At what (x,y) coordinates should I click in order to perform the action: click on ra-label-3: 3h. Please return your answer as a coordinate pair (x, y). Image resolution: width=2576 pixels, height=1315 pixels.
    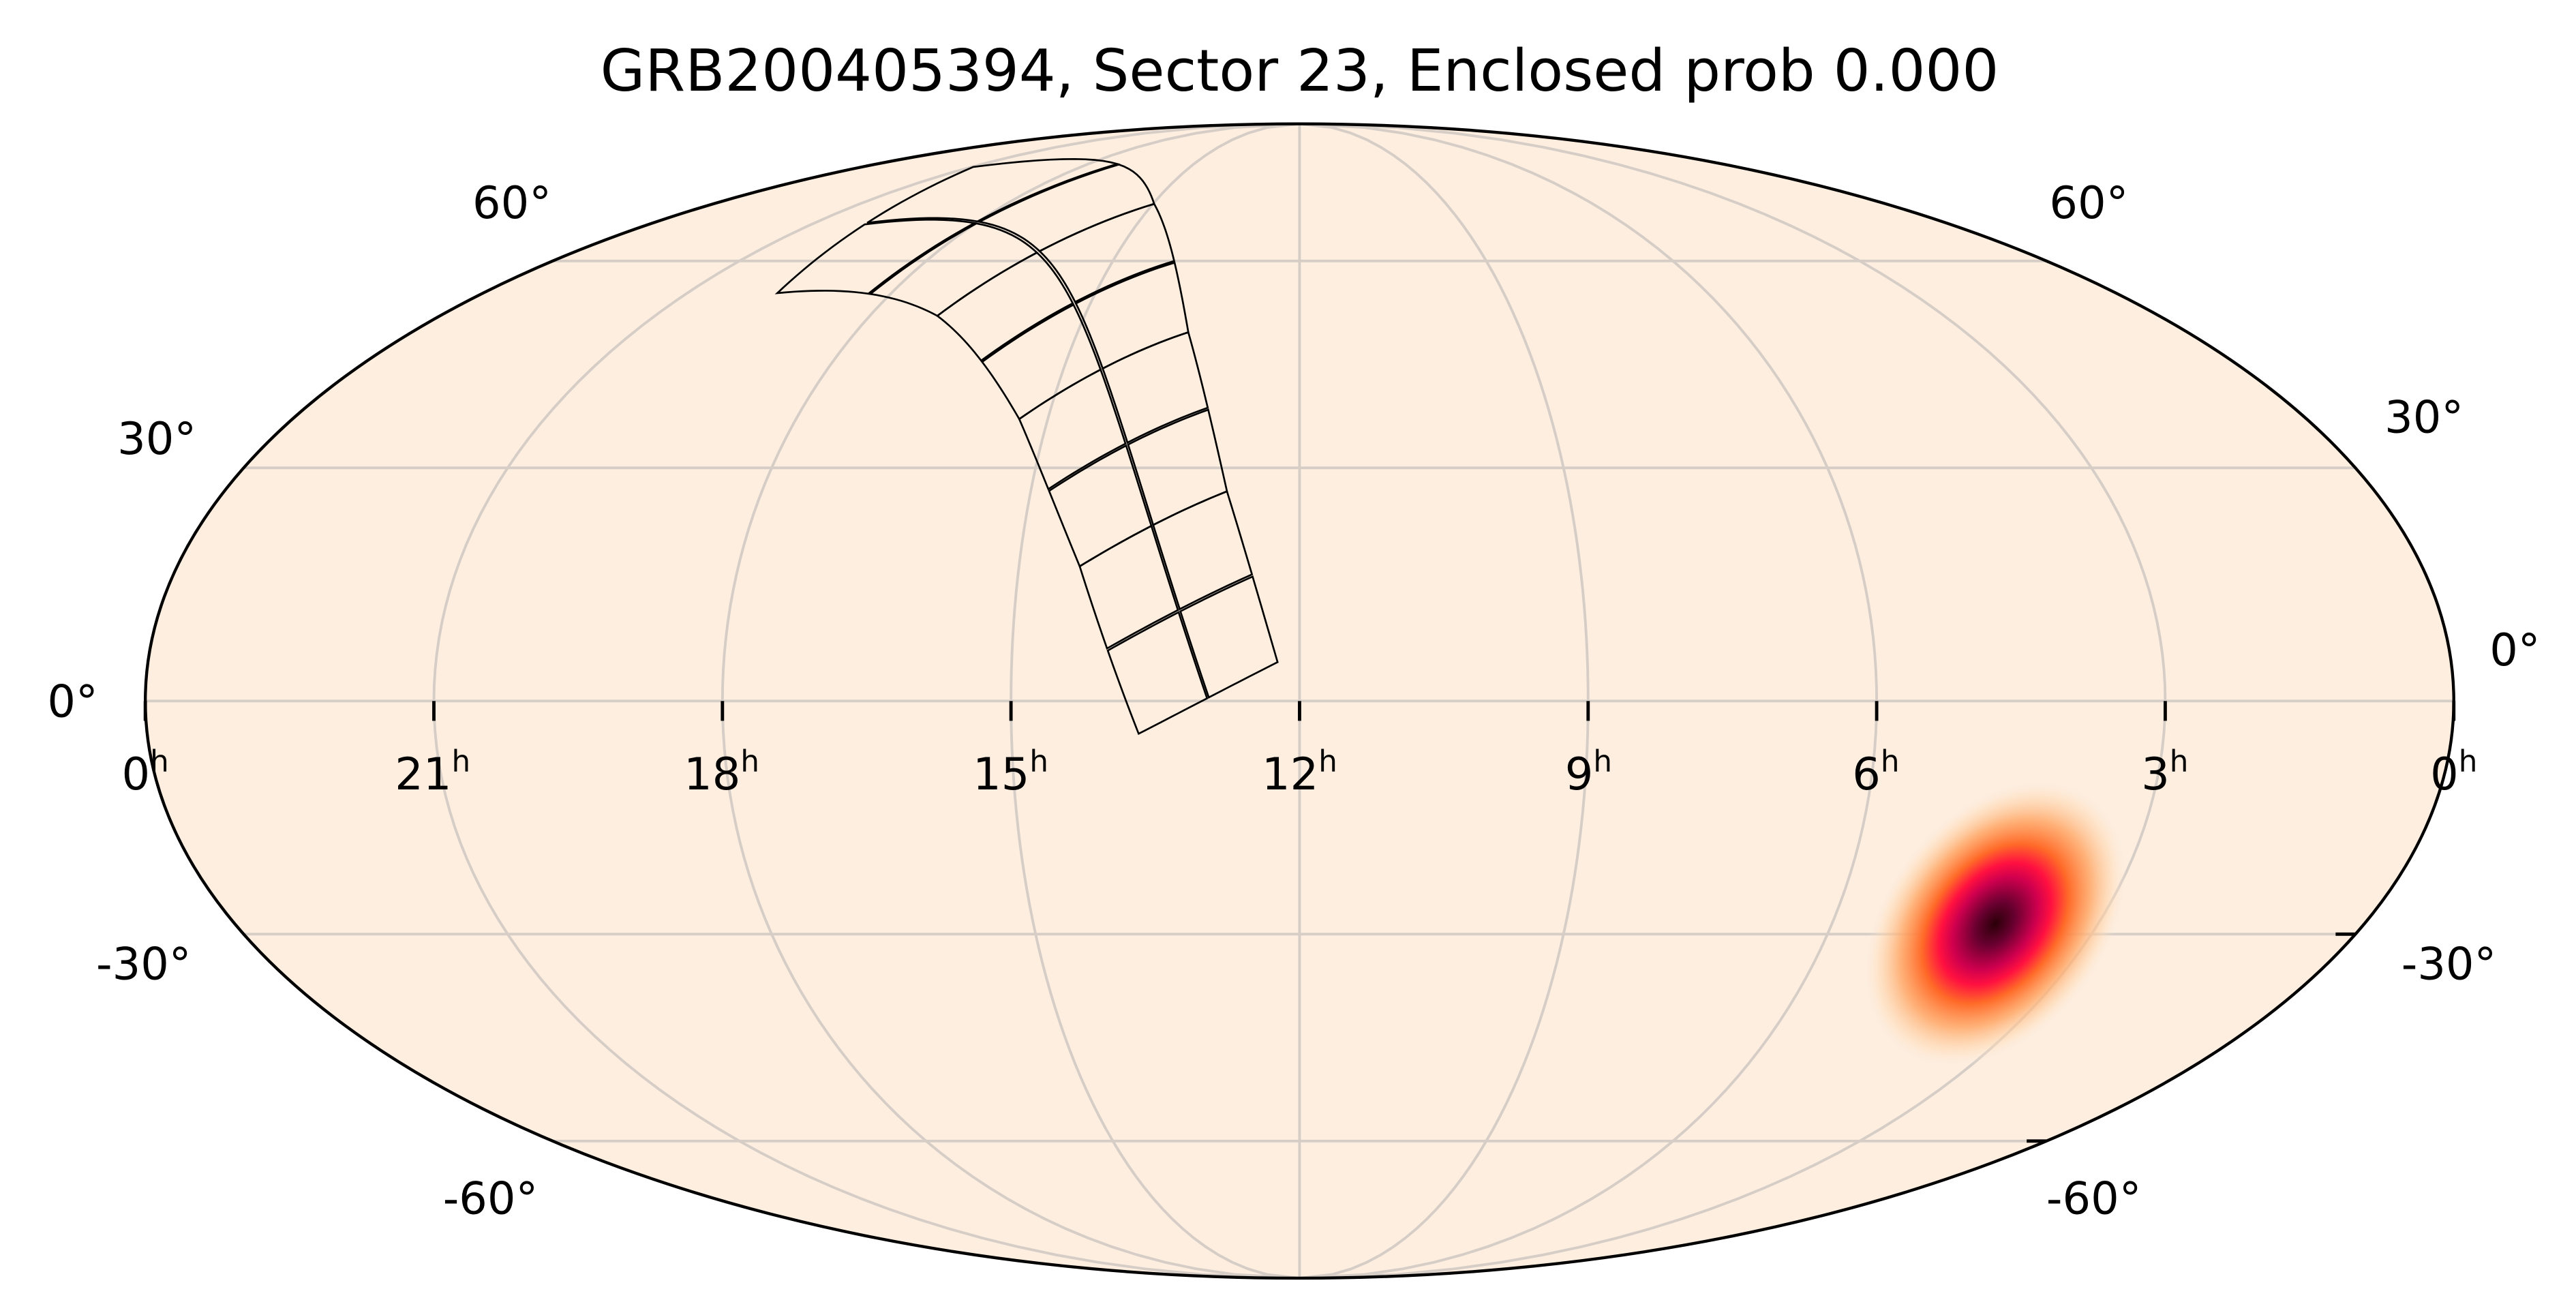
    Looking at the image, I should click on (2164, 772).